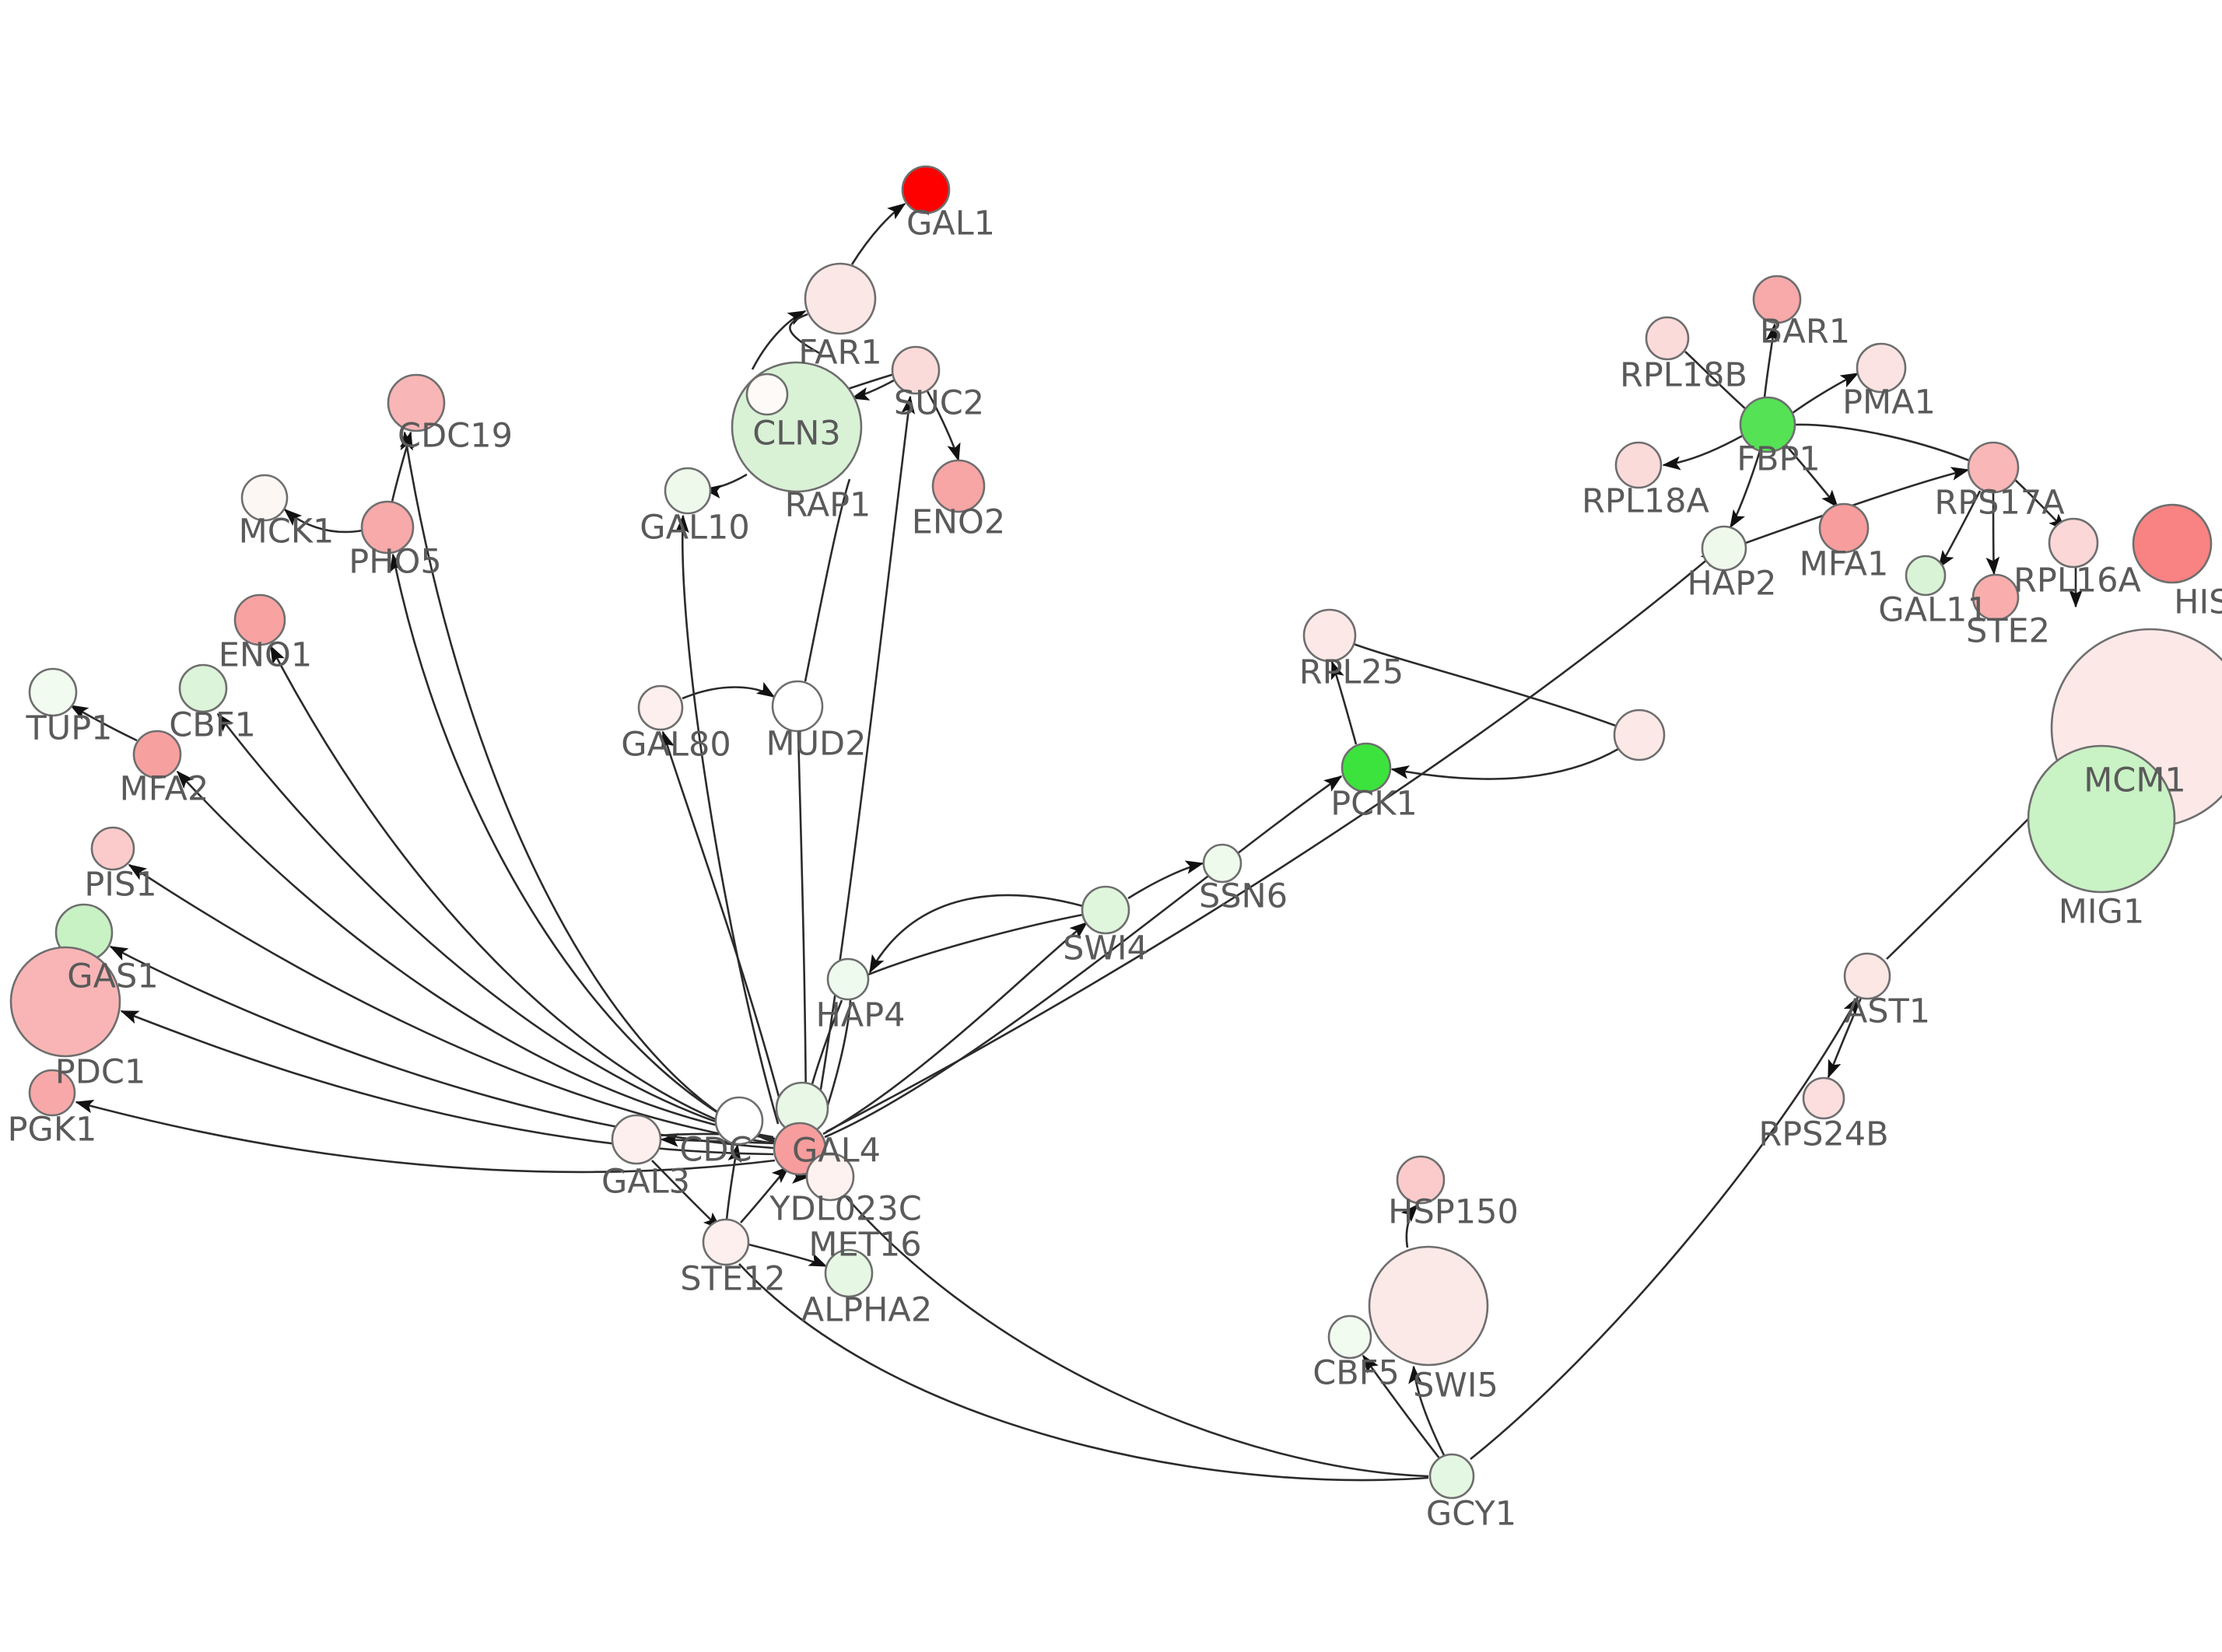  I want to click on node-cdc, so click(739, 1121).